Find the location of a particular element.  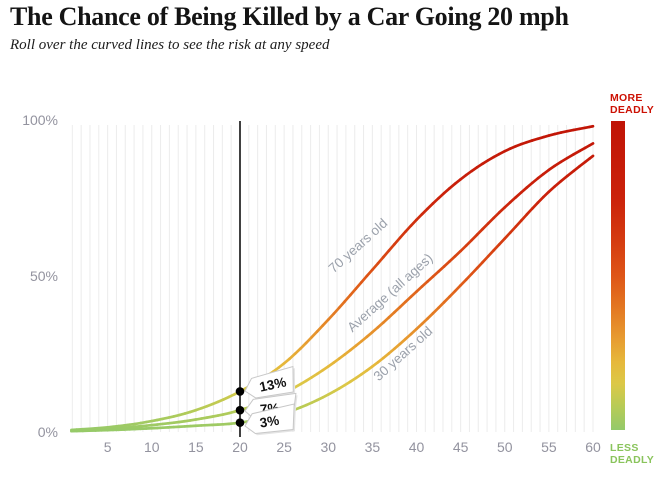

tag-label: 13% is located at coordinates (273, 384).